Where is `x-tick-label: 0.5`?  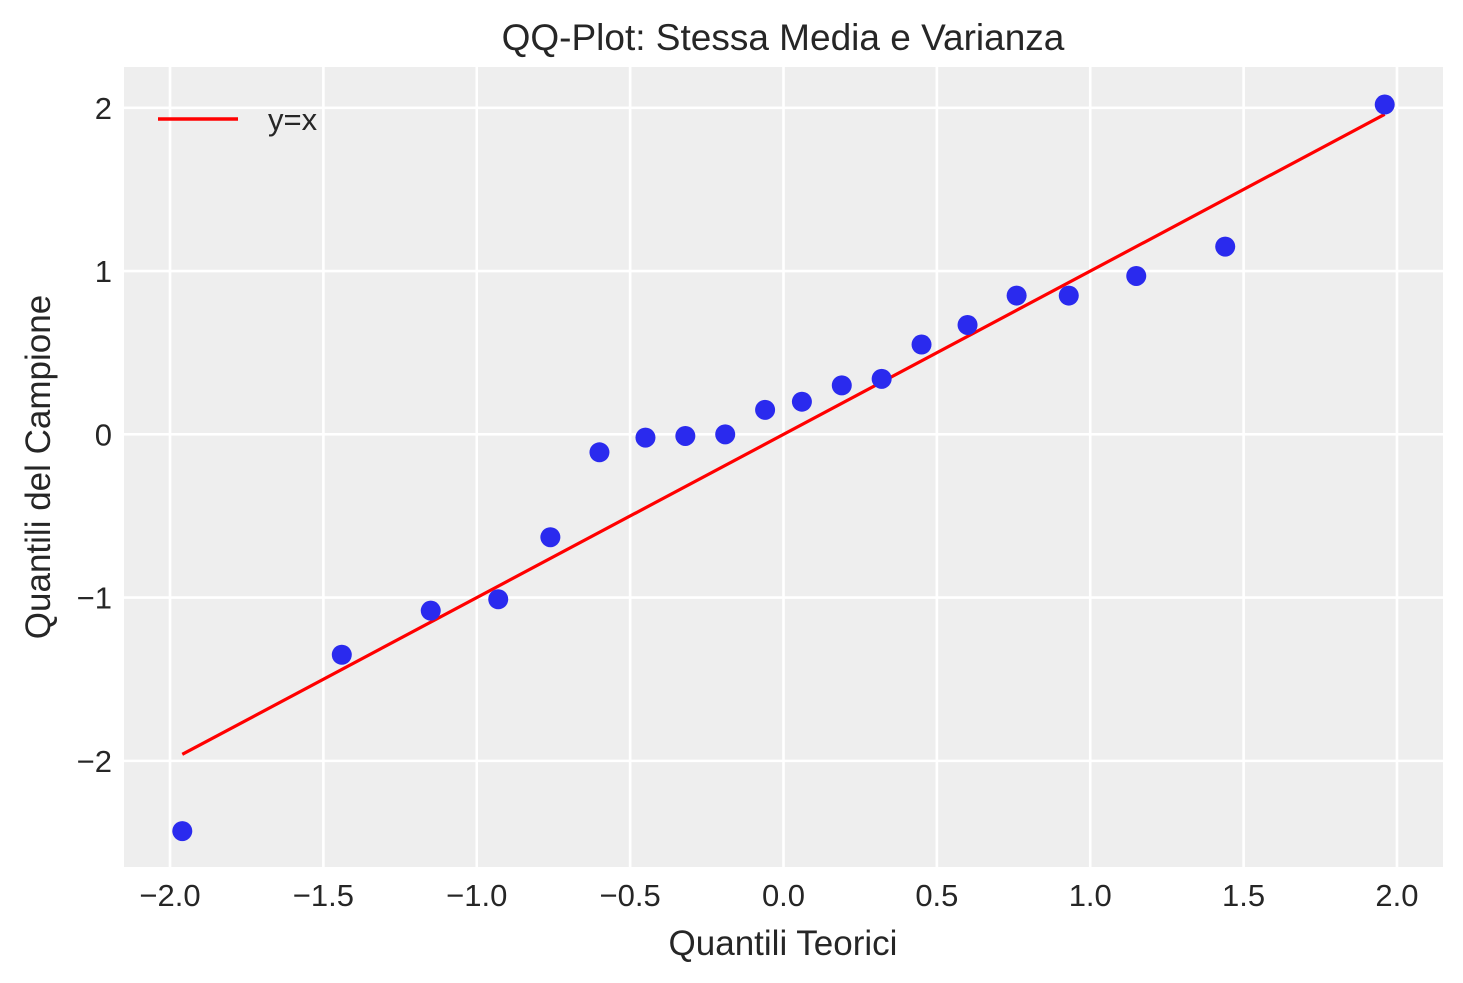
x-tick-label: 0.5 is located at coordinates (936, 895).